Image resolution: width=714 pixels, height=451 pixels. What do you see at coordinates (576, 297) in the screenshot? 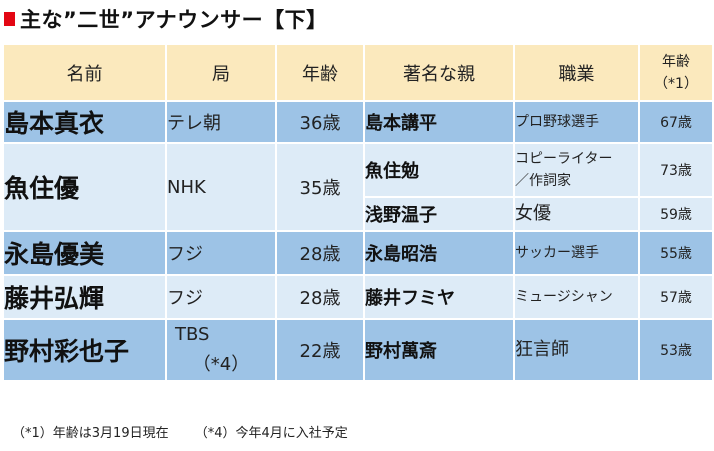
I see `parent-job: ミュージシャン` at bounding box center [576, 297].